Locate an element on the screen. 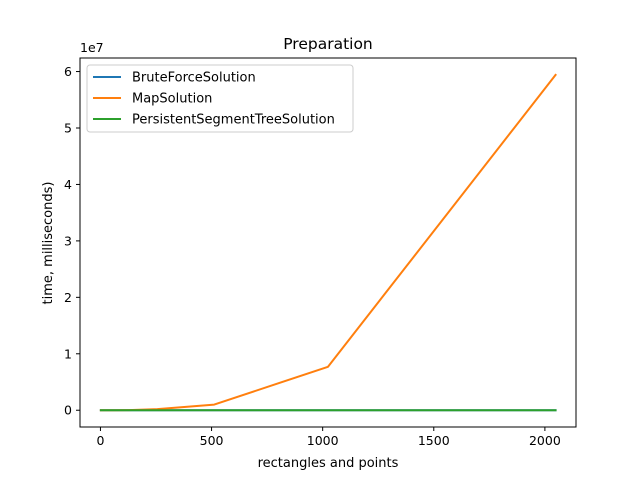 The image size is (640, 480). legend-label: MapSolution is located at coordinates (172, 99).